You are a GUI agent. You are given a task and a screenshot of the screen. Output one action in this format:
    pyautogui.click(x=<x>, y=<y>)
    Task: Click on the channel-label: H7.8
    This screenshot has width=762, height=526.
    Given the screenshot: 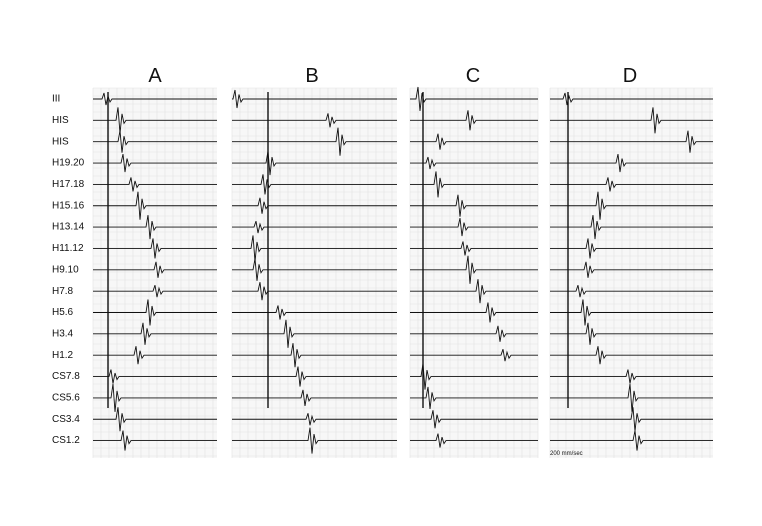 What is the action you would take?
    pyautogui.click(x=63, y=291)
    